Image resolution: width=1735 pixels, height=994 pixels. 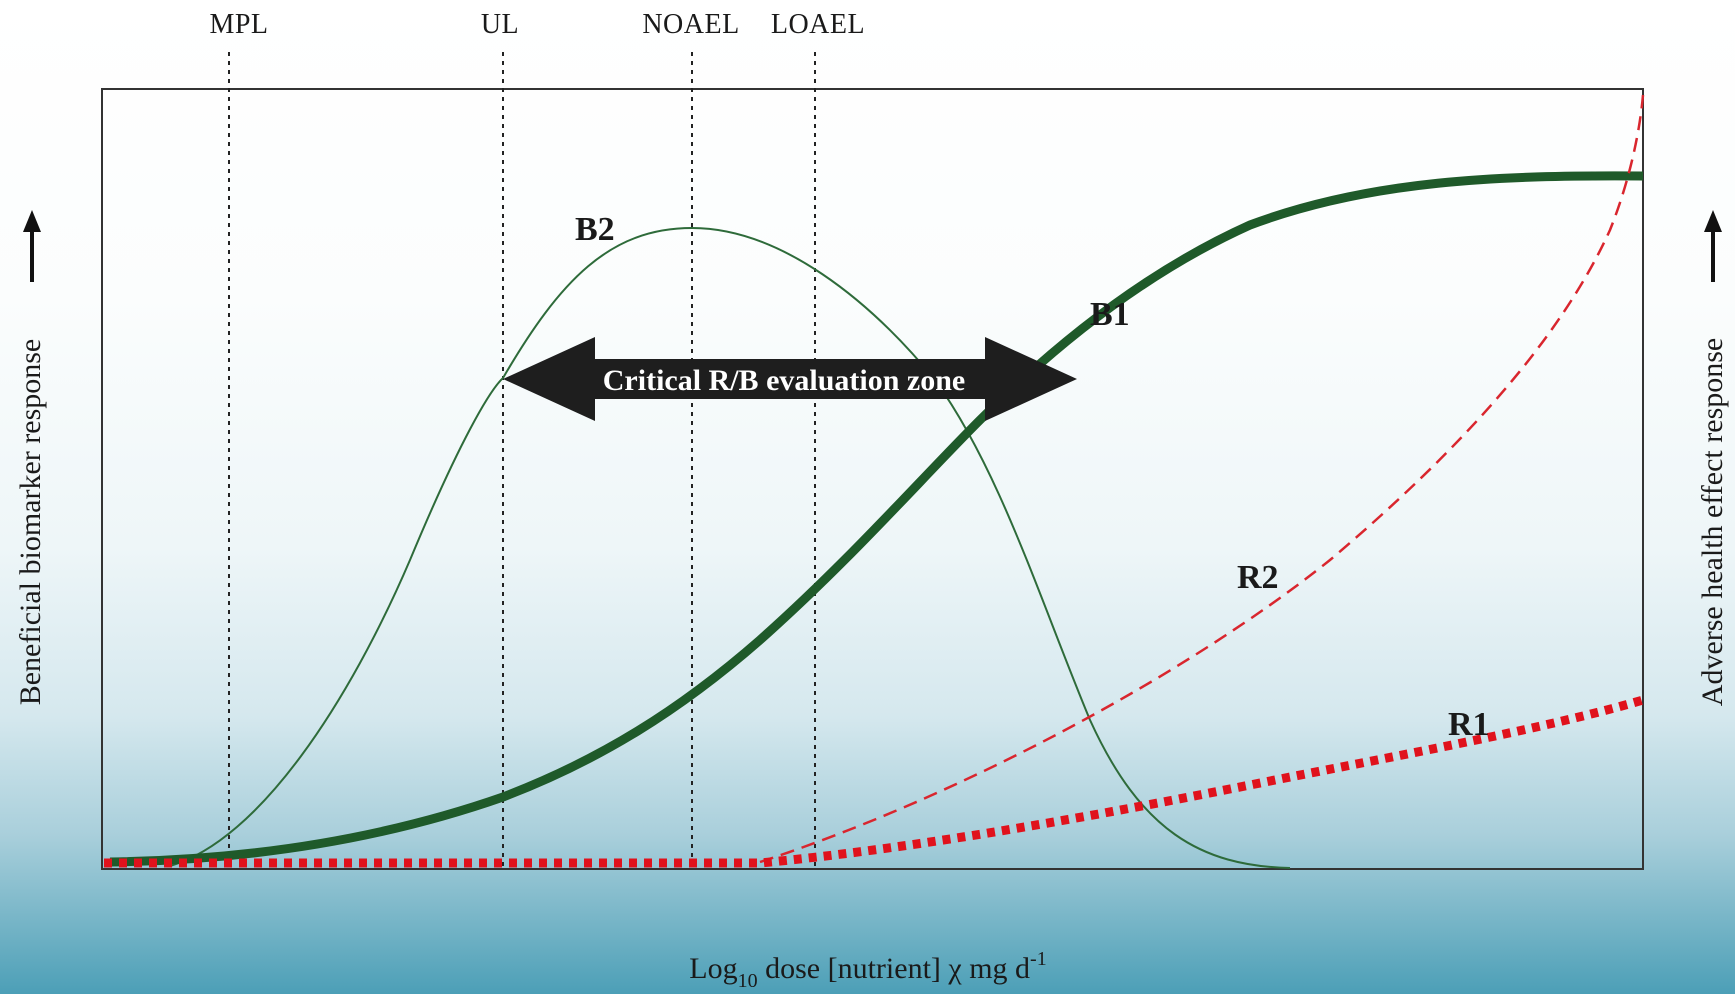 What do you see at coordinates (784, 380) in the screenshot?
I see `critical-zone-label: Critical R/B evaluation zone` at bounding box center [784, 380].